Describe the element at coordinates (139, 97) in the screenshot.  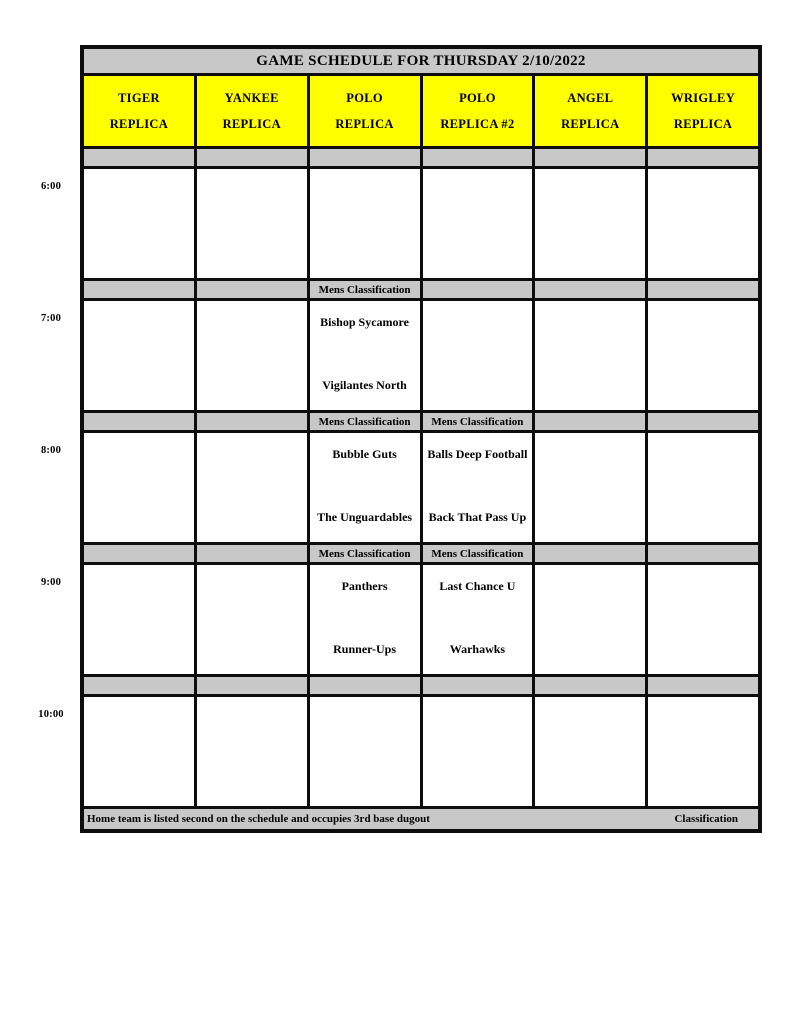
I see `field-name: TIGER` at that location.